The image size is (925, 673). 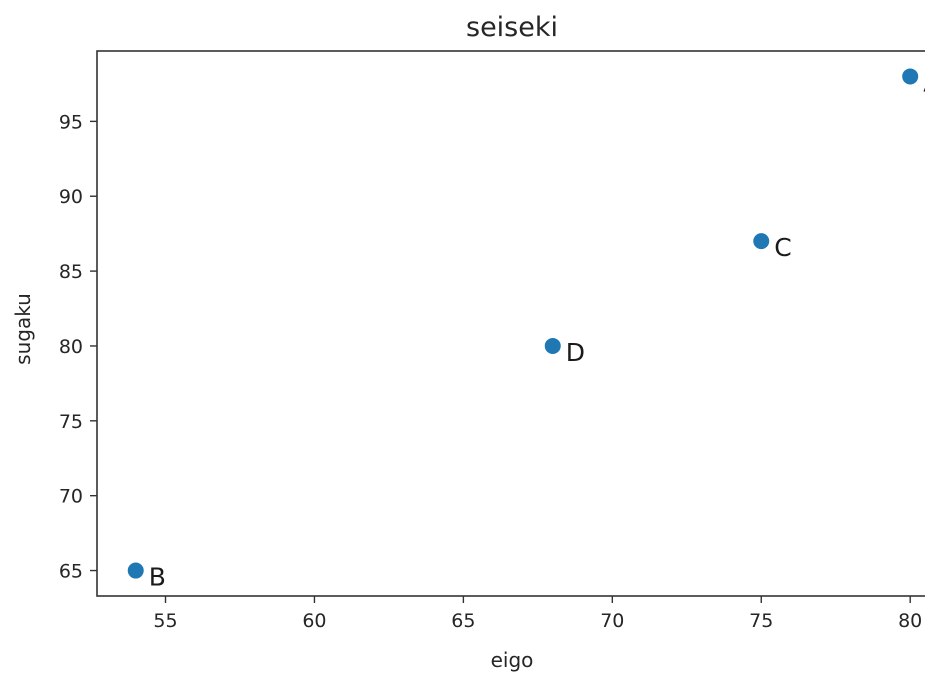 What do you see at coordinates (165, 621) in the screenshot?
I see `x-tick-label: 55` at bounding box center [165, 621].